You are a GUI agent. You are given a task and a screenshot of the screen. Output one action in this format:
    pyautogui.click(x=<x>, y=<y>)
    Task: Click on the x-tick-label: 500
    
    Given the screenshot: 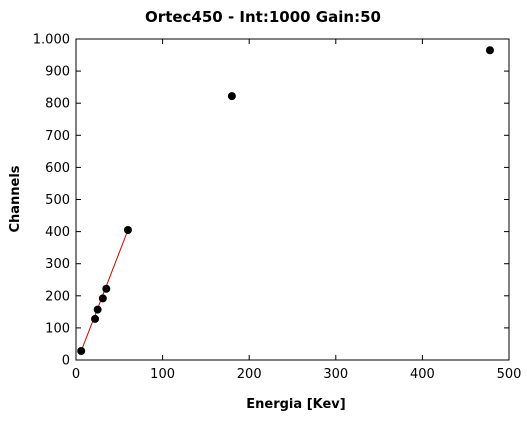 What is the action you would take?
    pyautogui.click(x=509, y=374)
    